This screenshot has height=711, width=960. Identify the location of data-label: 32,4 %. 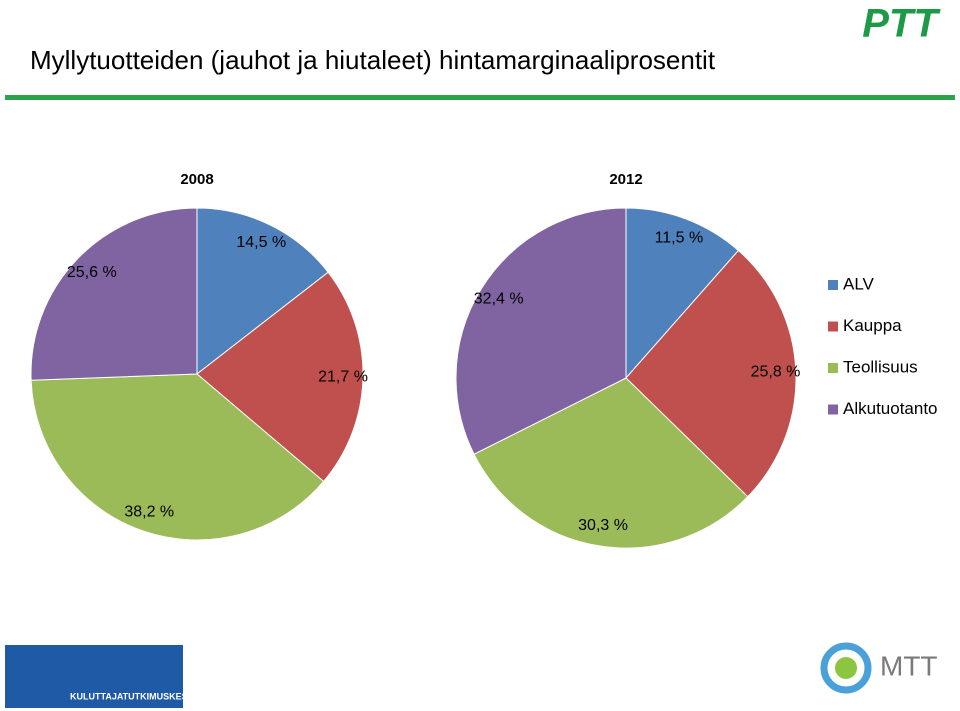
(499, 299).